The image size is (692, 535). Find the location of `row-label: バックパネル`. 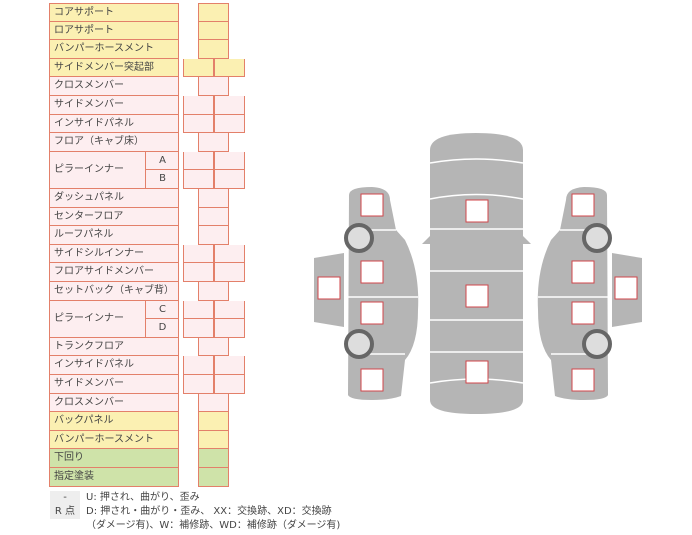

row-label: バックパネル is located at coordinates (114, 421).